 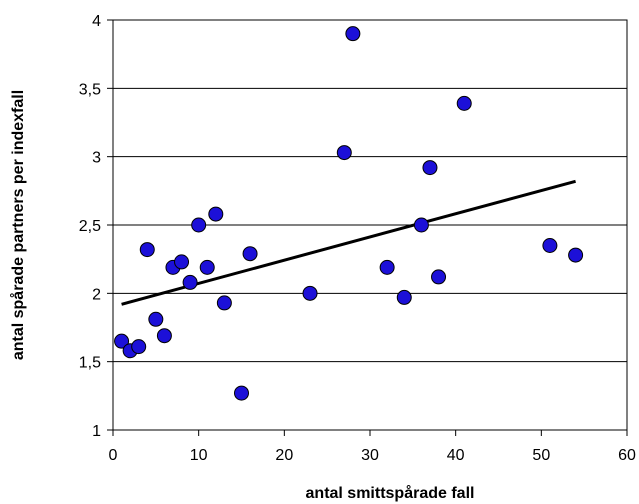 I want to click on x-tick-label: 50, so click(x=541, y=455).